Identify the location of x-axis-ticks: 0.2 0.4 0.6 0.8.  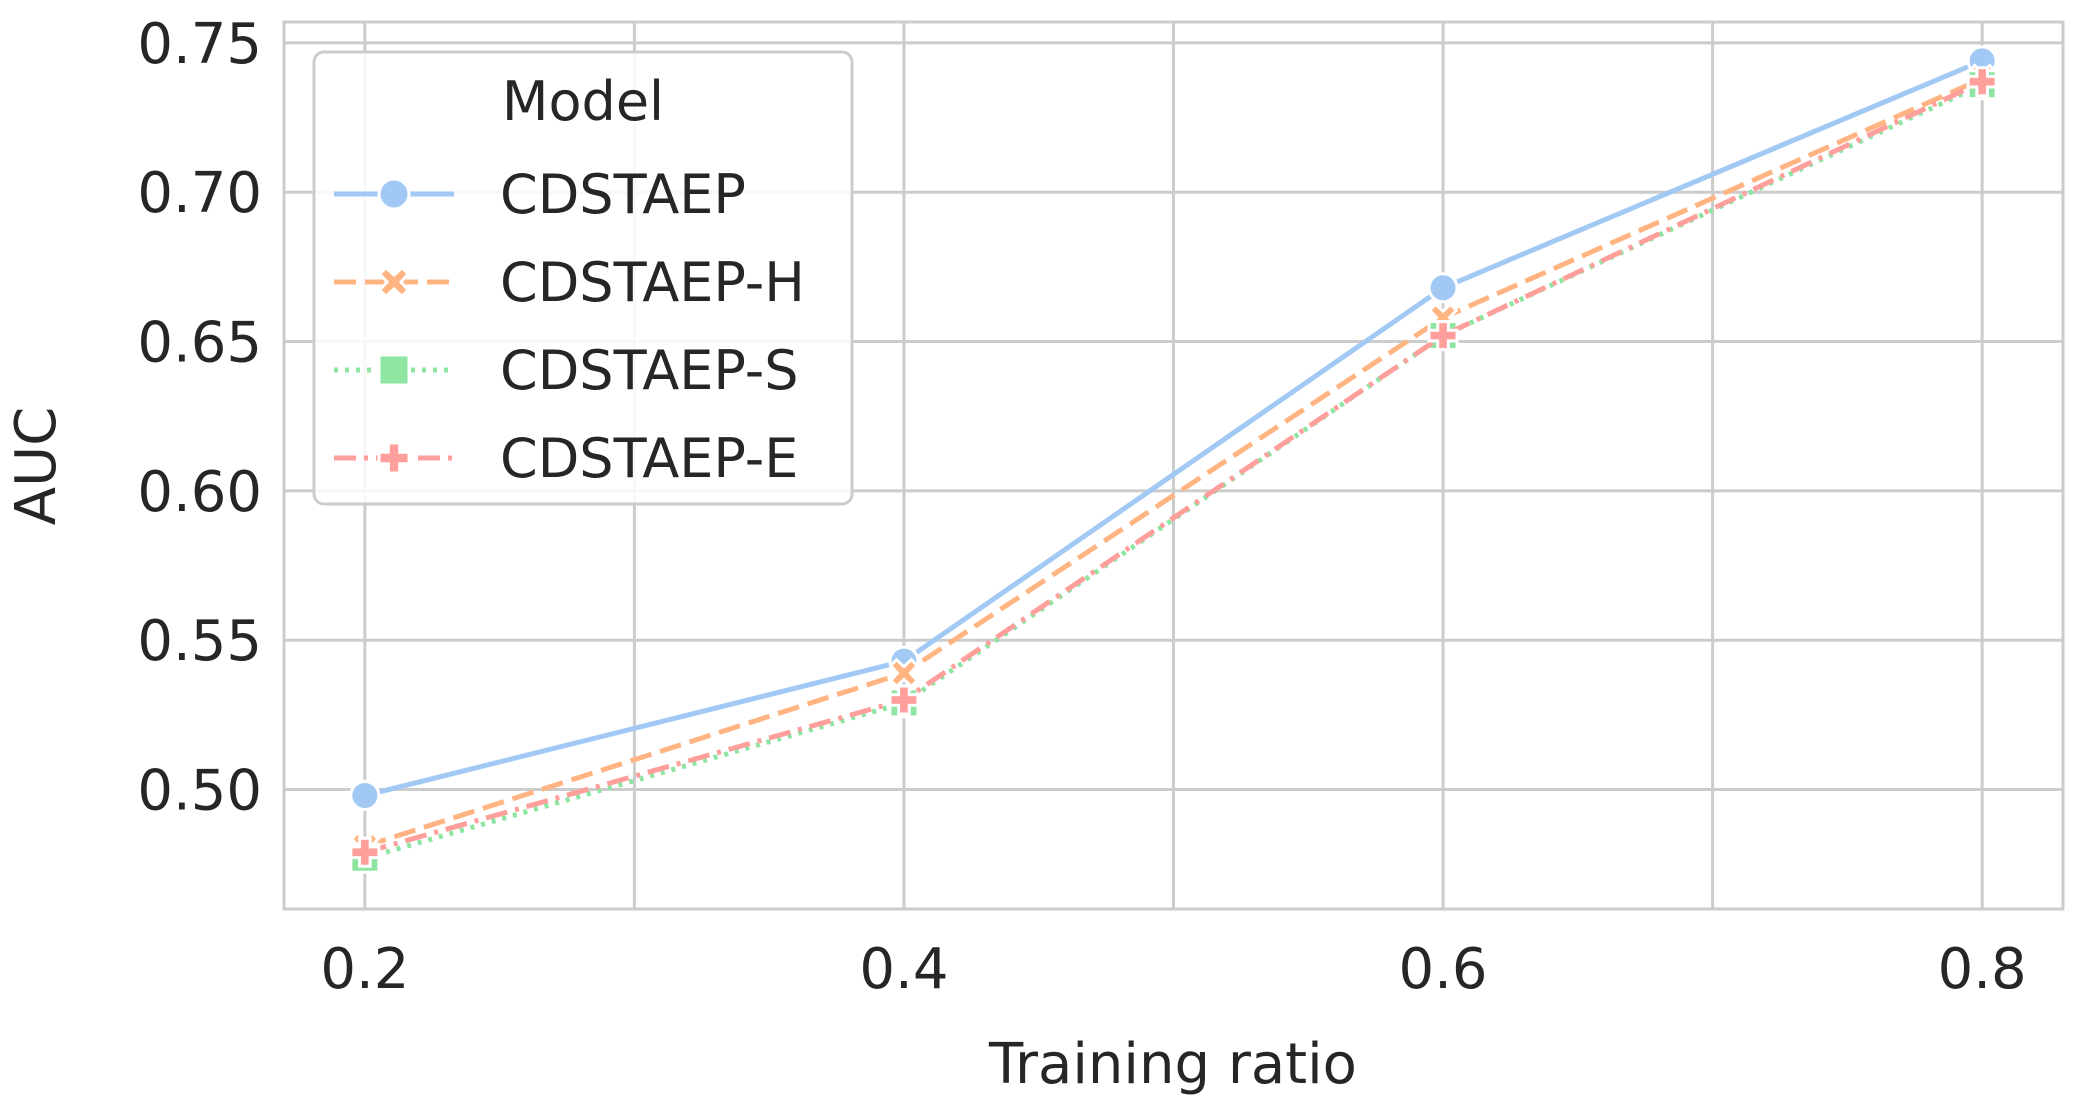
(1173, 969).